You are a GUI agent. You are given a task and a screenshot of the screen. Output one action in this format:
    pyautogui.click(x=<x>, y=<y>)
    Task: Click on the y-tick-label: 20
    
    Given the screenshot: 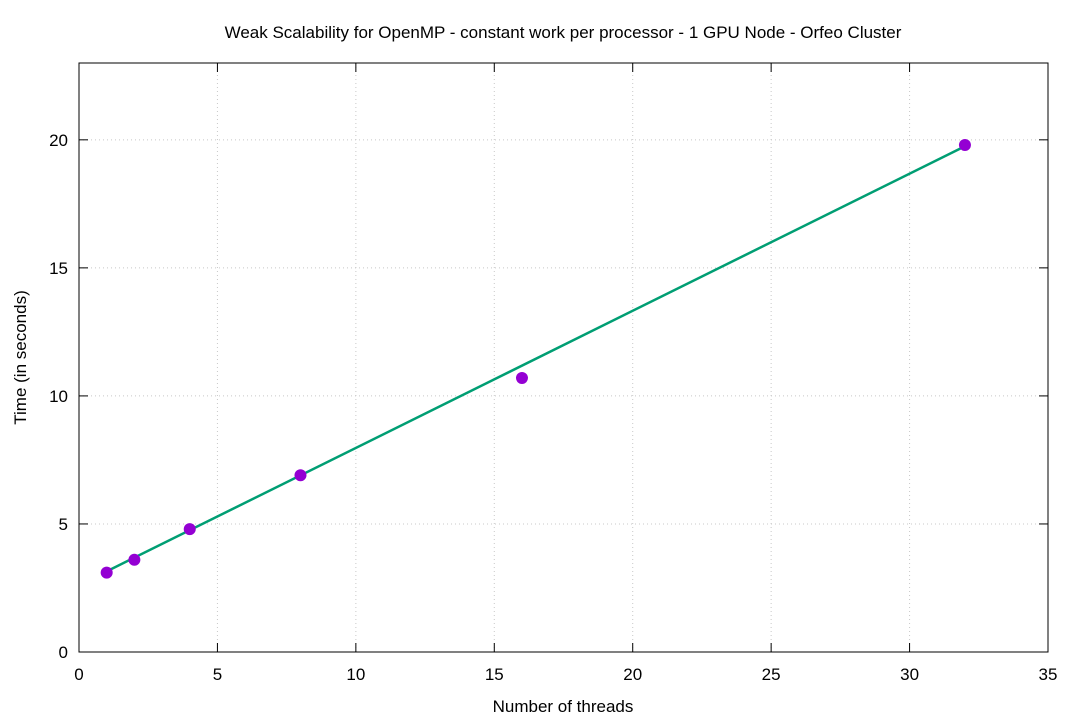 What is the action you would take?
    pyautogui.click(x=58, y=140)
    